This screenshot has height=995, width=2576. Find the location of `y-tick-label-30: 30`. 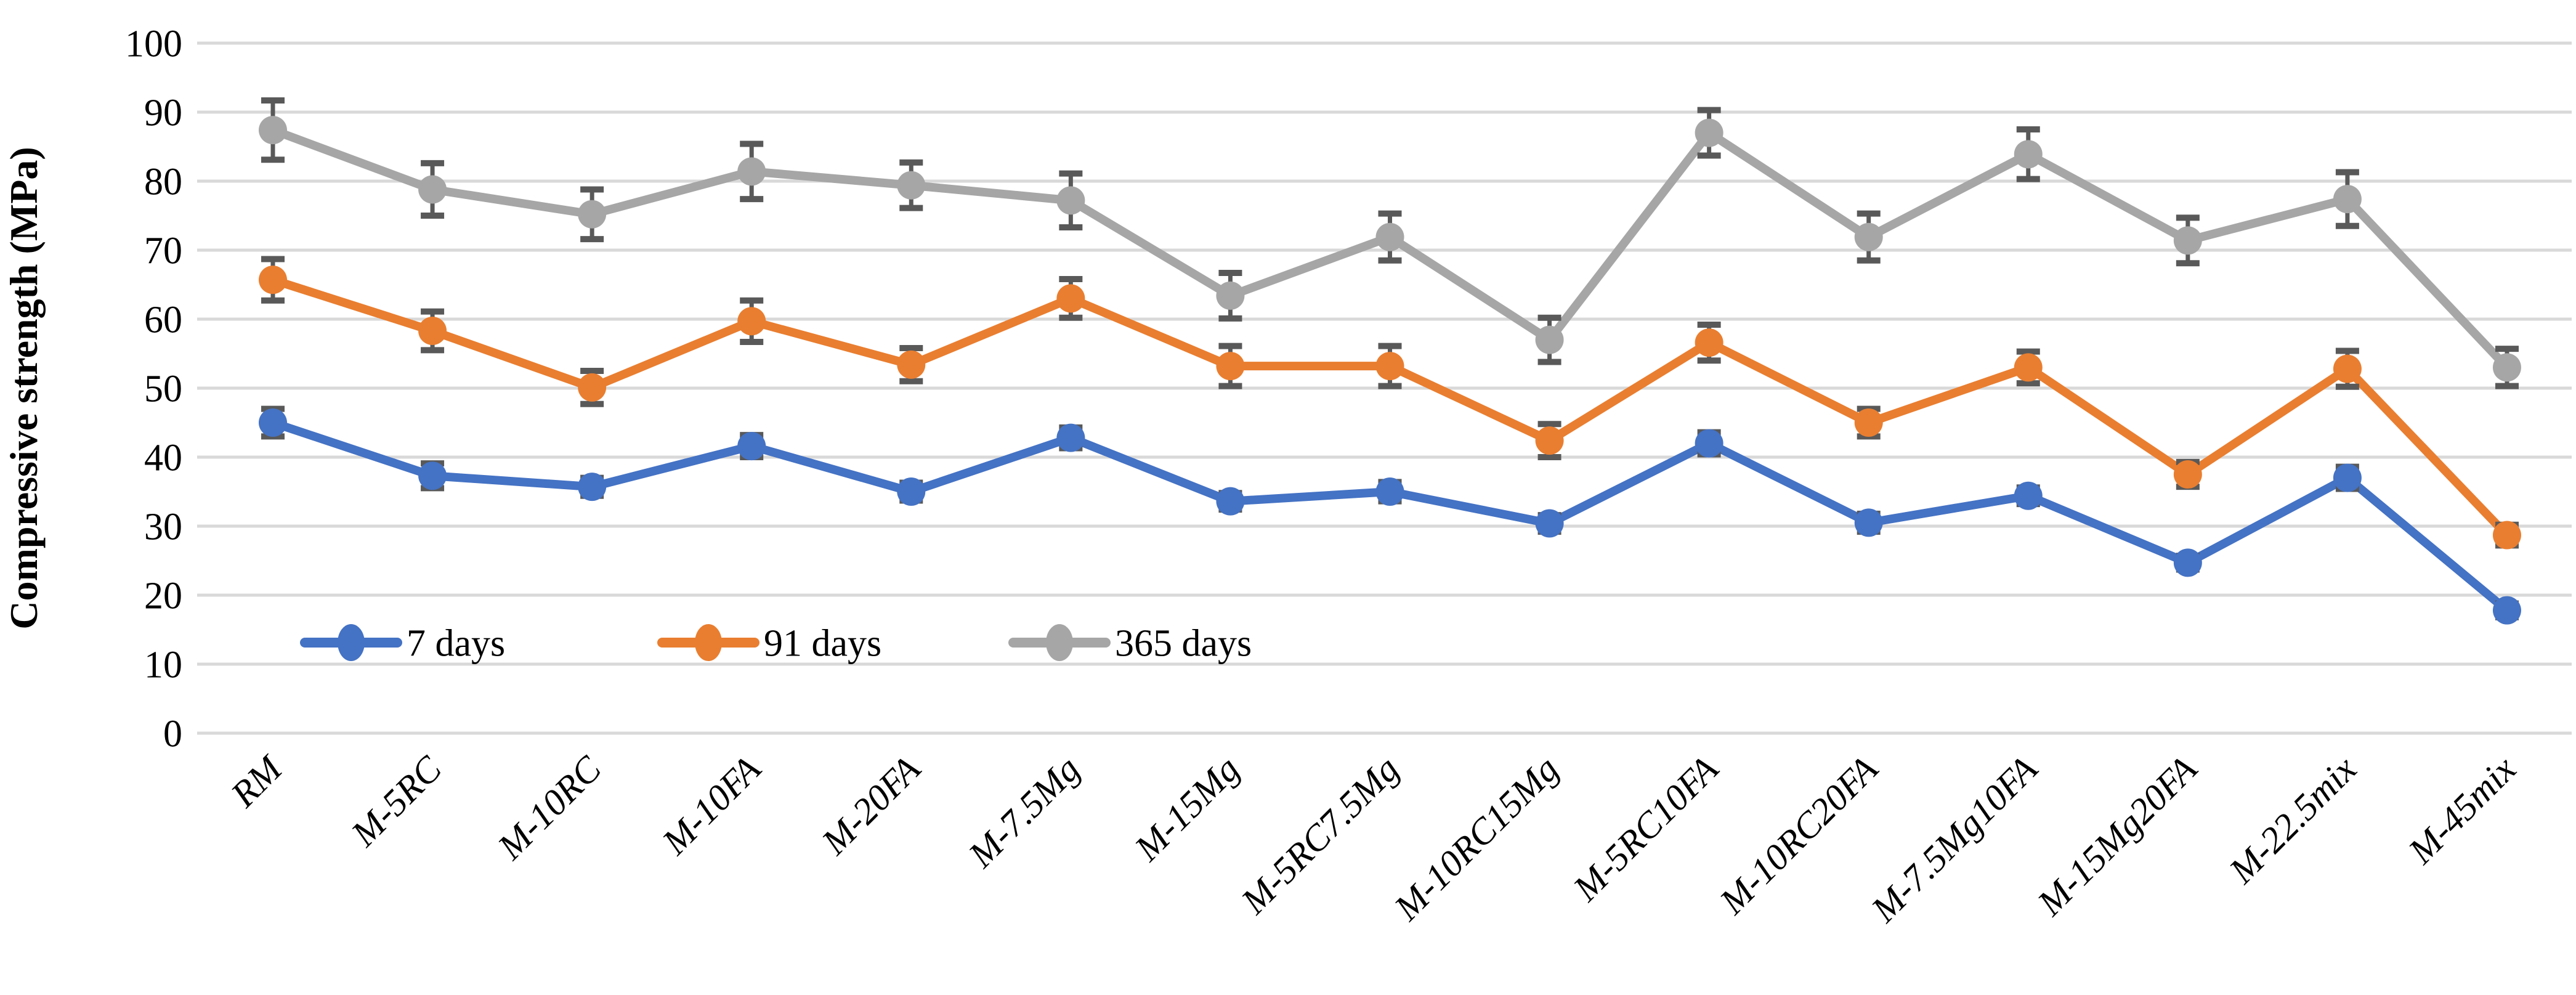

y-tick-label-30: 30 is located at coordinates (163, 527).